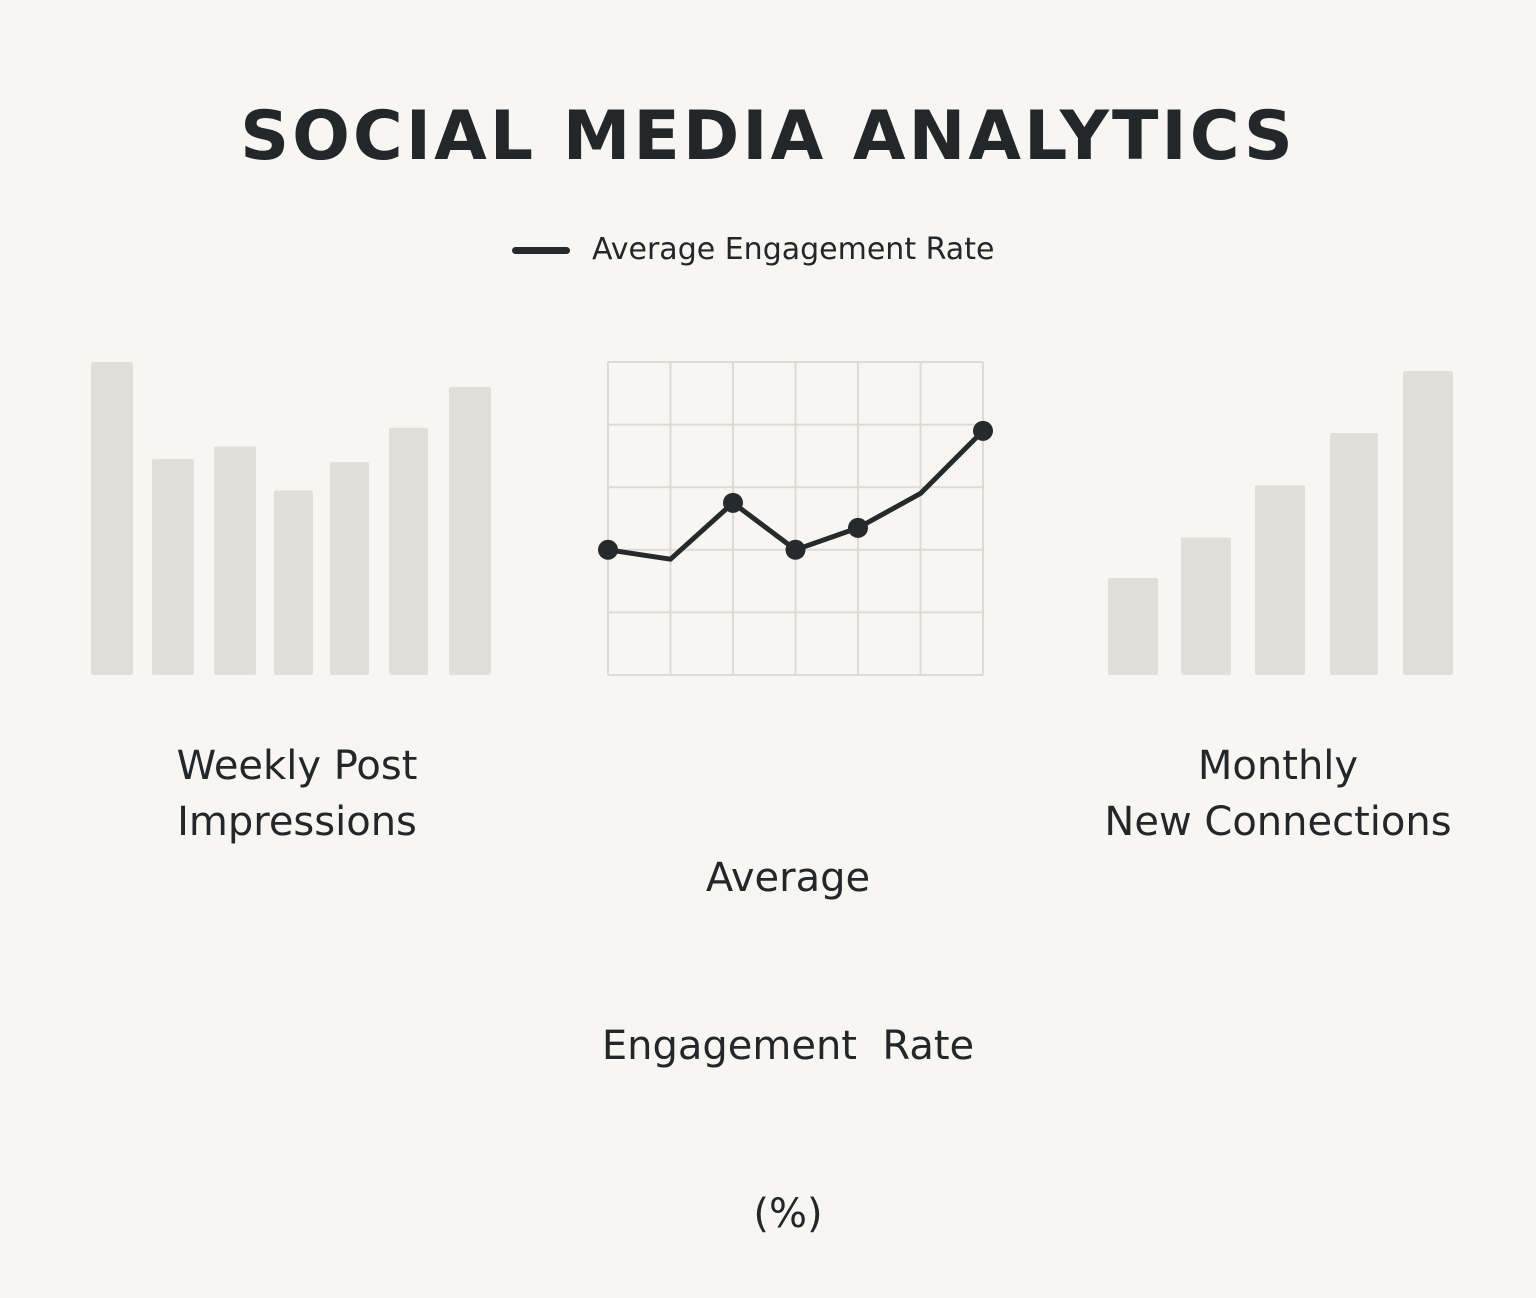 This screenshot has height=1298, width=1536. I want to click on engagement-rate-line-chart, so click(795, 518).